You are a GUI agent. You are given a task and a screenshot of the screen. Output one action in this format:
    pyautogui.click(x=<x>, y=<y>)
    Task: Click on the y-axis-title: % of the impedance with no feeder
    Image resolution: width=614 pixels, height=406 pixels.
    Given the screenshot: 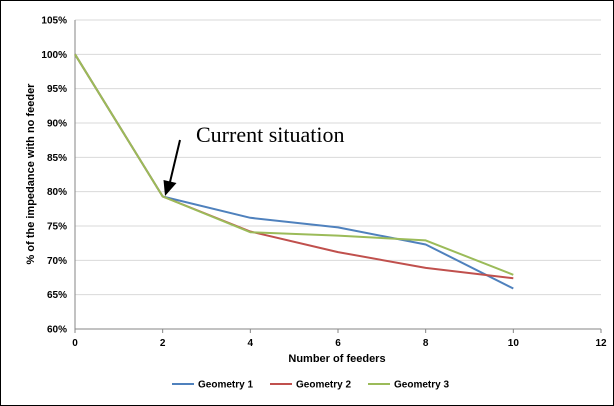 What is the action you would take?
    pyautogui.click(x=31, y=174)
    